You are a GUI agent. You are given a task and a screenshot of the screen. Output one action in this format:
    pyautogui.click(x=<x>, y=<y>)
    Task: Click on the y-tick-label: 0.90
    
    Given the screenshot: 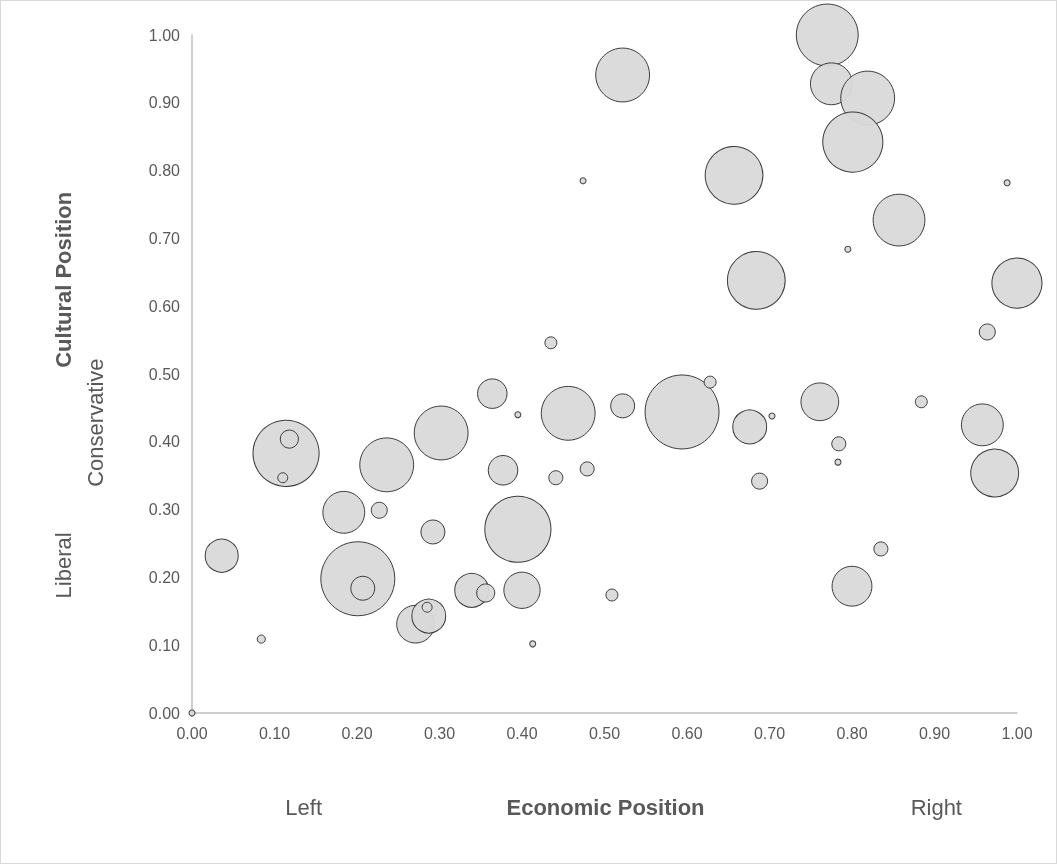 What is the action you would take?
    pyautogui.click(x=164, y=103)
    